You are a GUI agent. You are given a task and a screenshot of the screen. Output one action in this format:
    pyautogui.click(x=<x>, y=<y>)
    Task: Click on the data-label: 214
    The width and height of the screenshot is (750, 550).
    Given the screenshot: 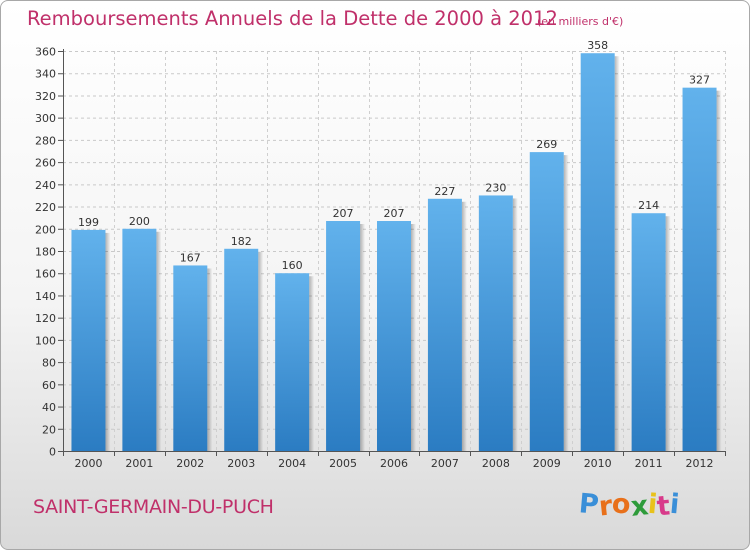 What is the action you would take?
    pyautogui.click(x=648, y=205)
    